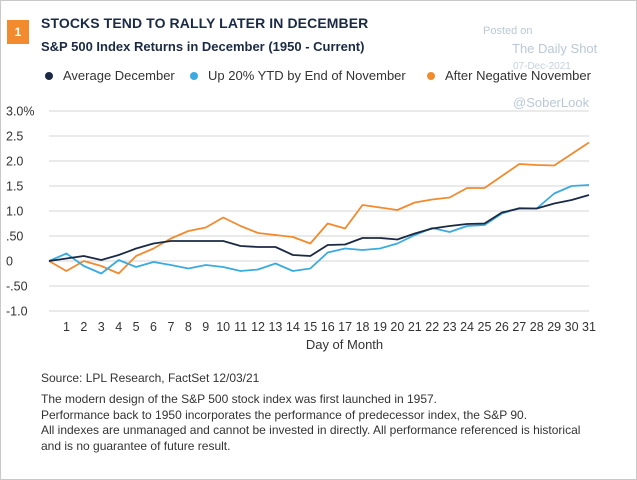  What do you see at coordinates (551, 102) in the screenshot?
I see `watermark-handle: @SoberLook` at bounding box center [551, 102].